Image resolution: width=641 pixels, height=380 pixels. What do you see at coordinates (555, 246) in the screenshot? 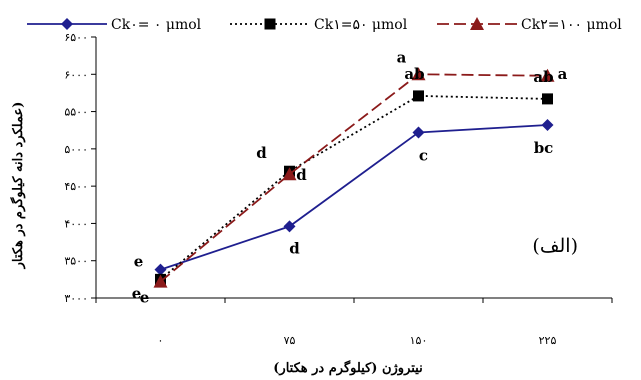
I see `panel-label: (الف)` at bounding box center [555, 246].